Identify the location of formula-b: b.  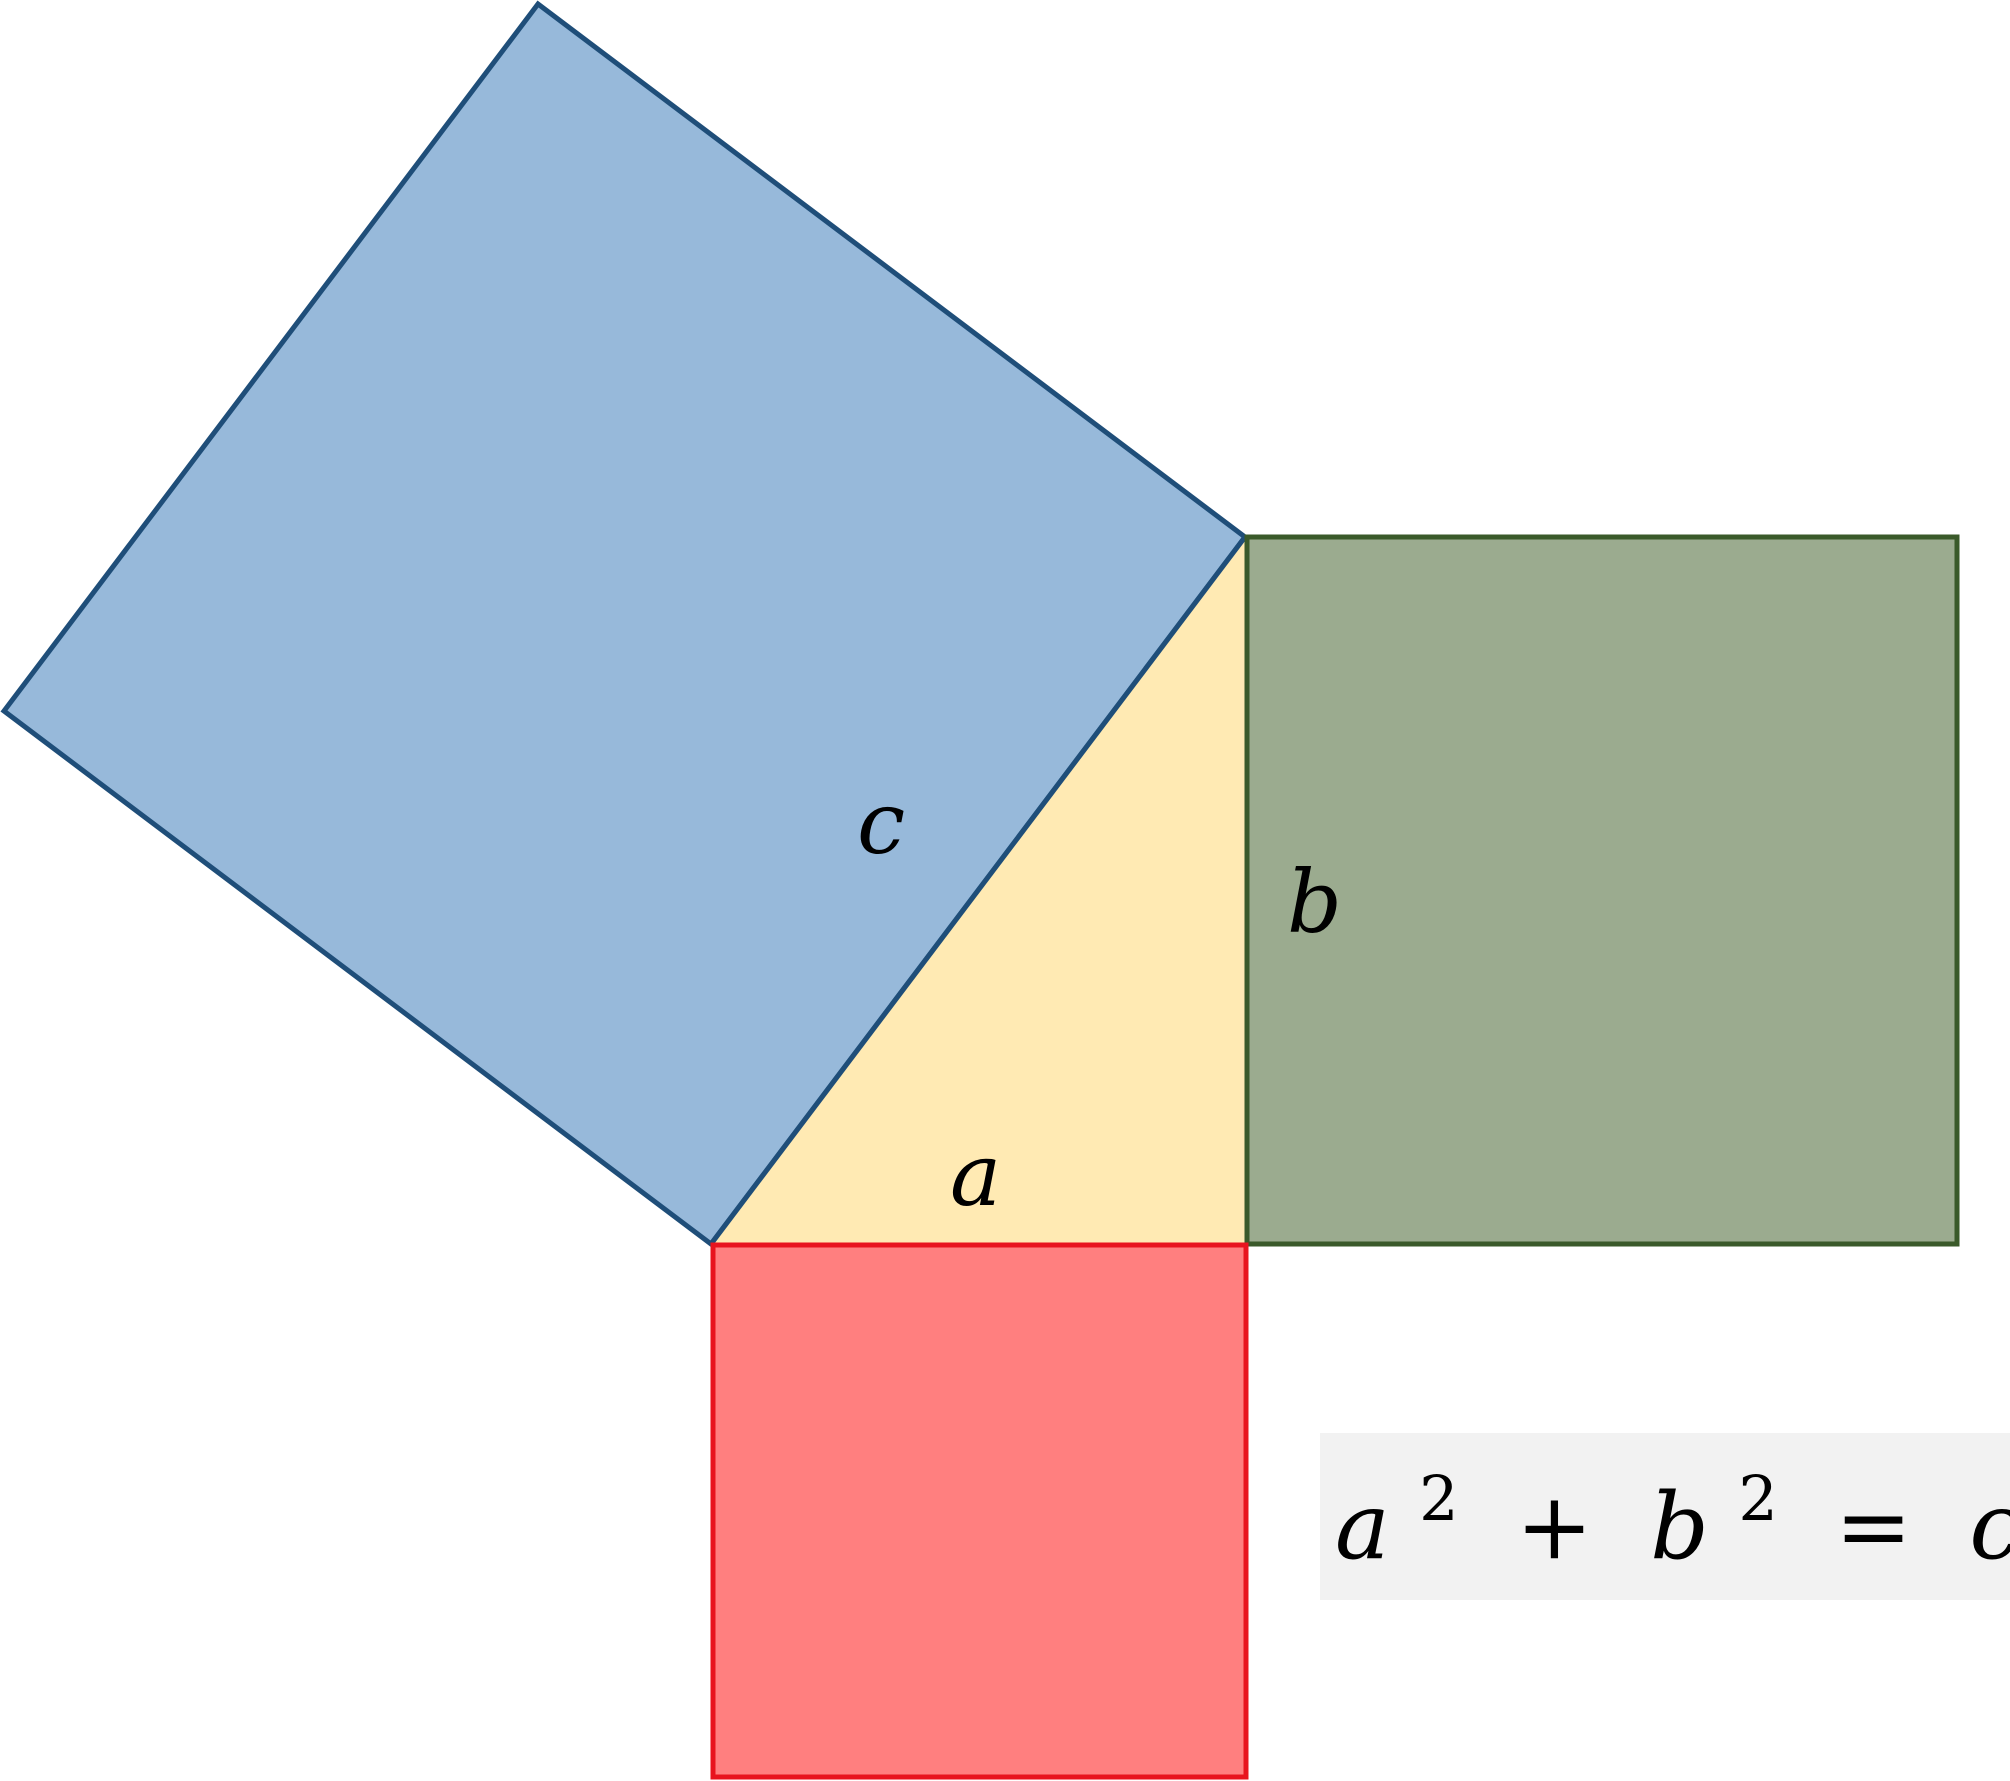
(1679, 1526).